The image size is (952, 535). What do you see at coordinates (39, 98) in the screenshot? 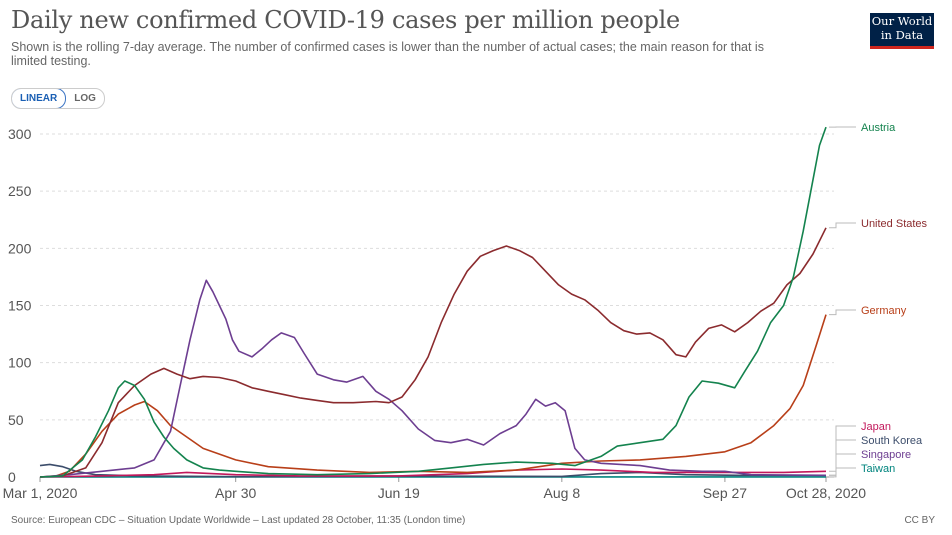
I see `linear-scale-button: LINEAR` at bounding box center [39, 98].